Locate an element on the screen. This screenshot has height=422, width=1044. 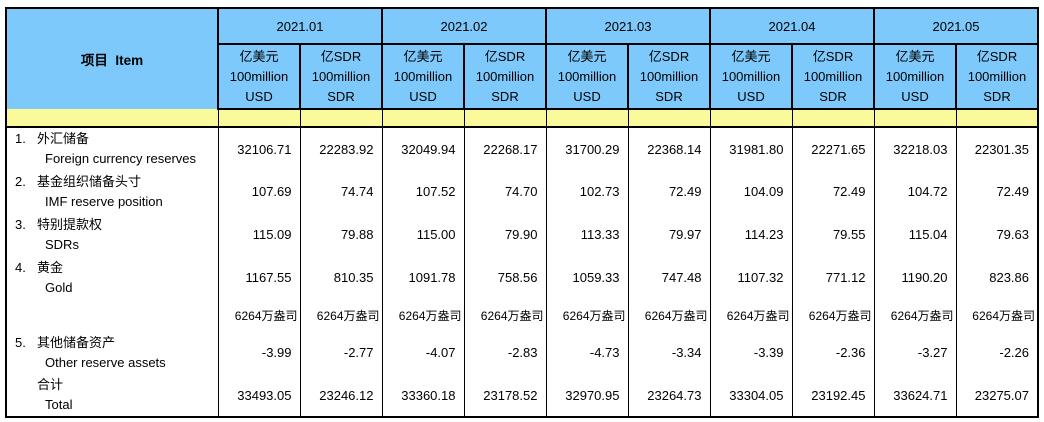
value-cell: 79.90 is located at coordinates (505, 234).